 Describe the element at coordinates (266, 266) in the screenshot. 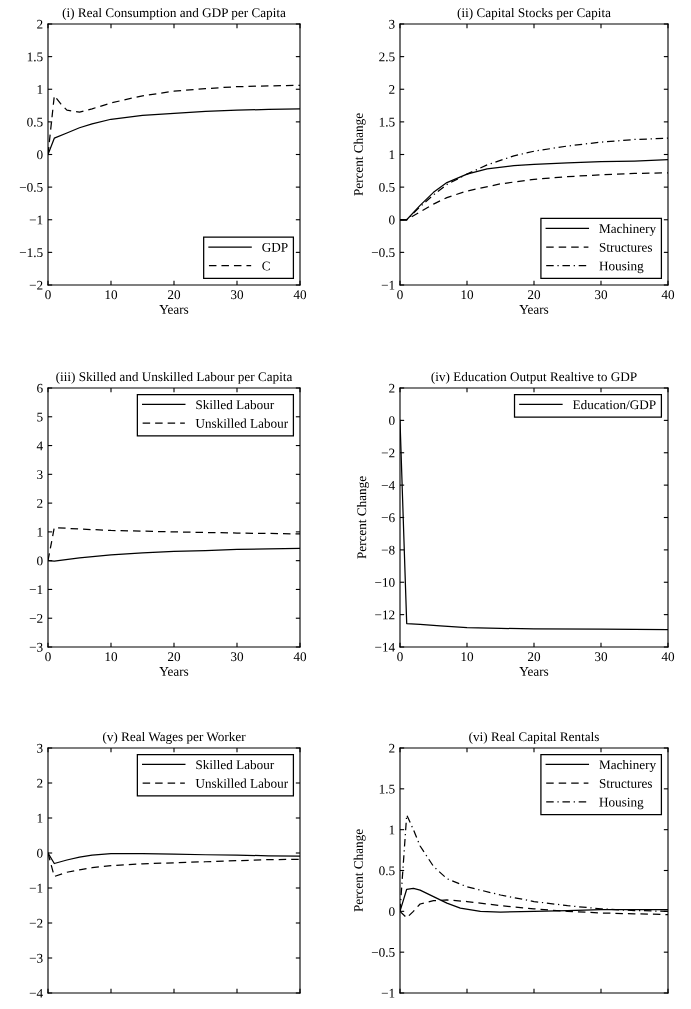

I see `legend-label: C` at that location.